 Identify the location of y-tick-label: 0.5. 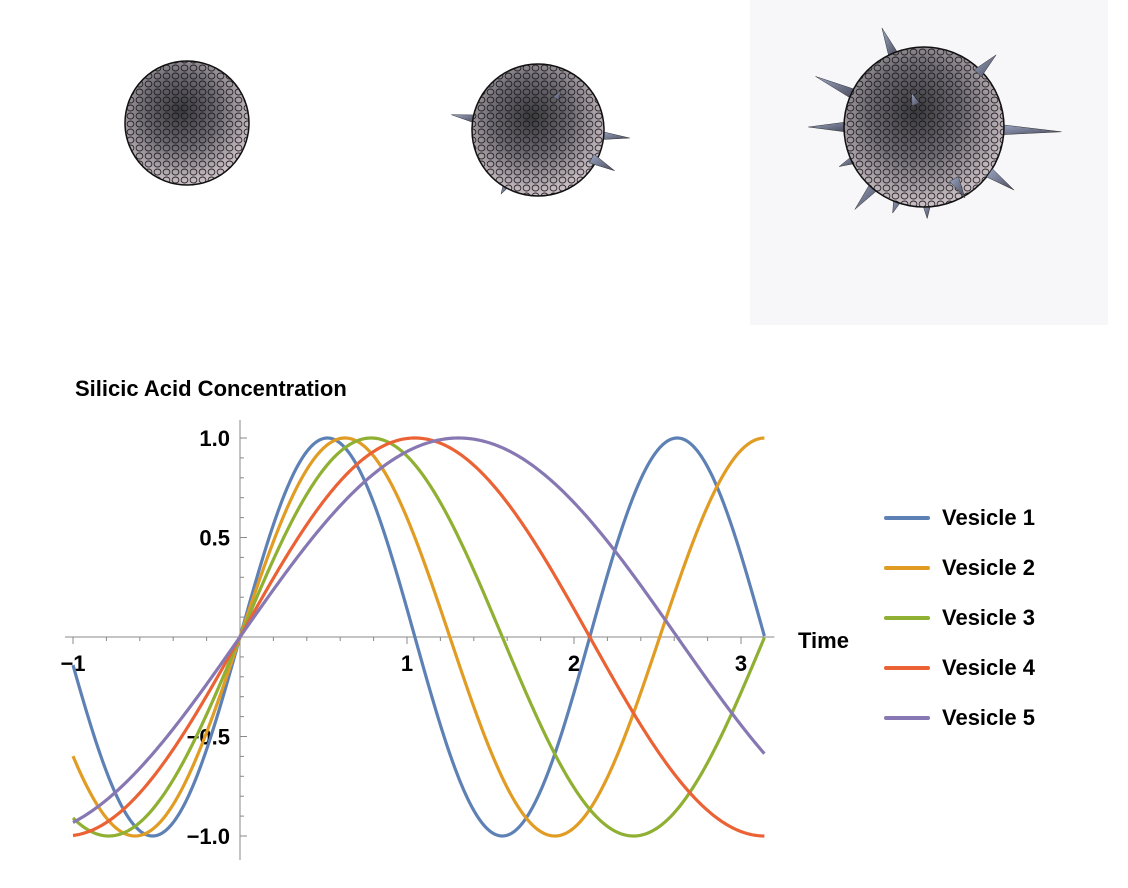
(214, 538).